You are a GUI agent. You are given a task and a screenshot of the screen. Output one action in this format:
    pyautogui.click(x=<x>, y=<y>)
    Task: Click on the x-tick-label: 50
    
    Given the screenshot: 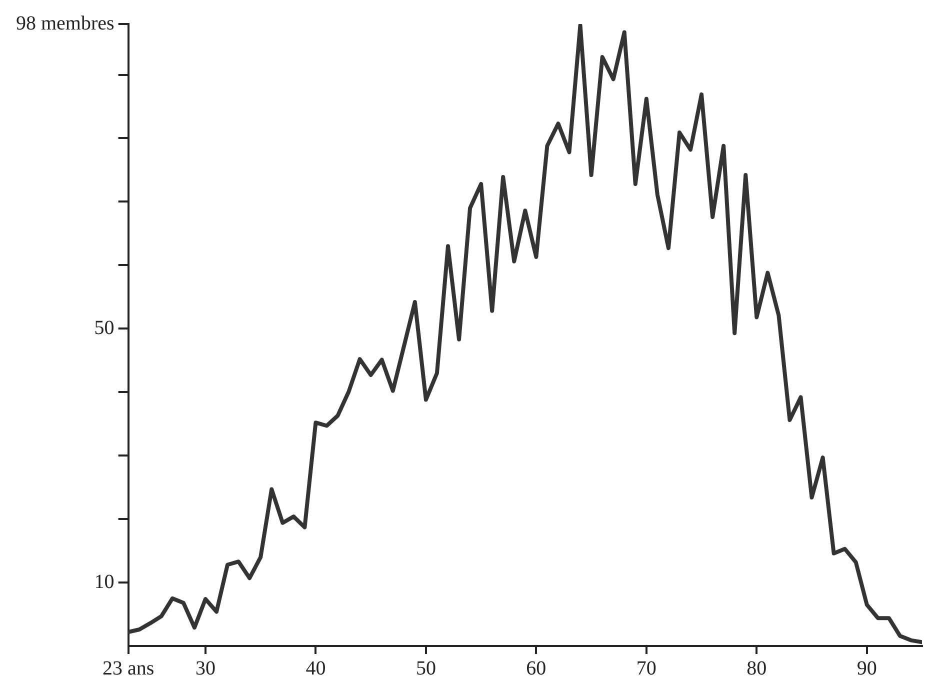 What is the action you would take?
    pyautogui.click(x=426, y=668)
    